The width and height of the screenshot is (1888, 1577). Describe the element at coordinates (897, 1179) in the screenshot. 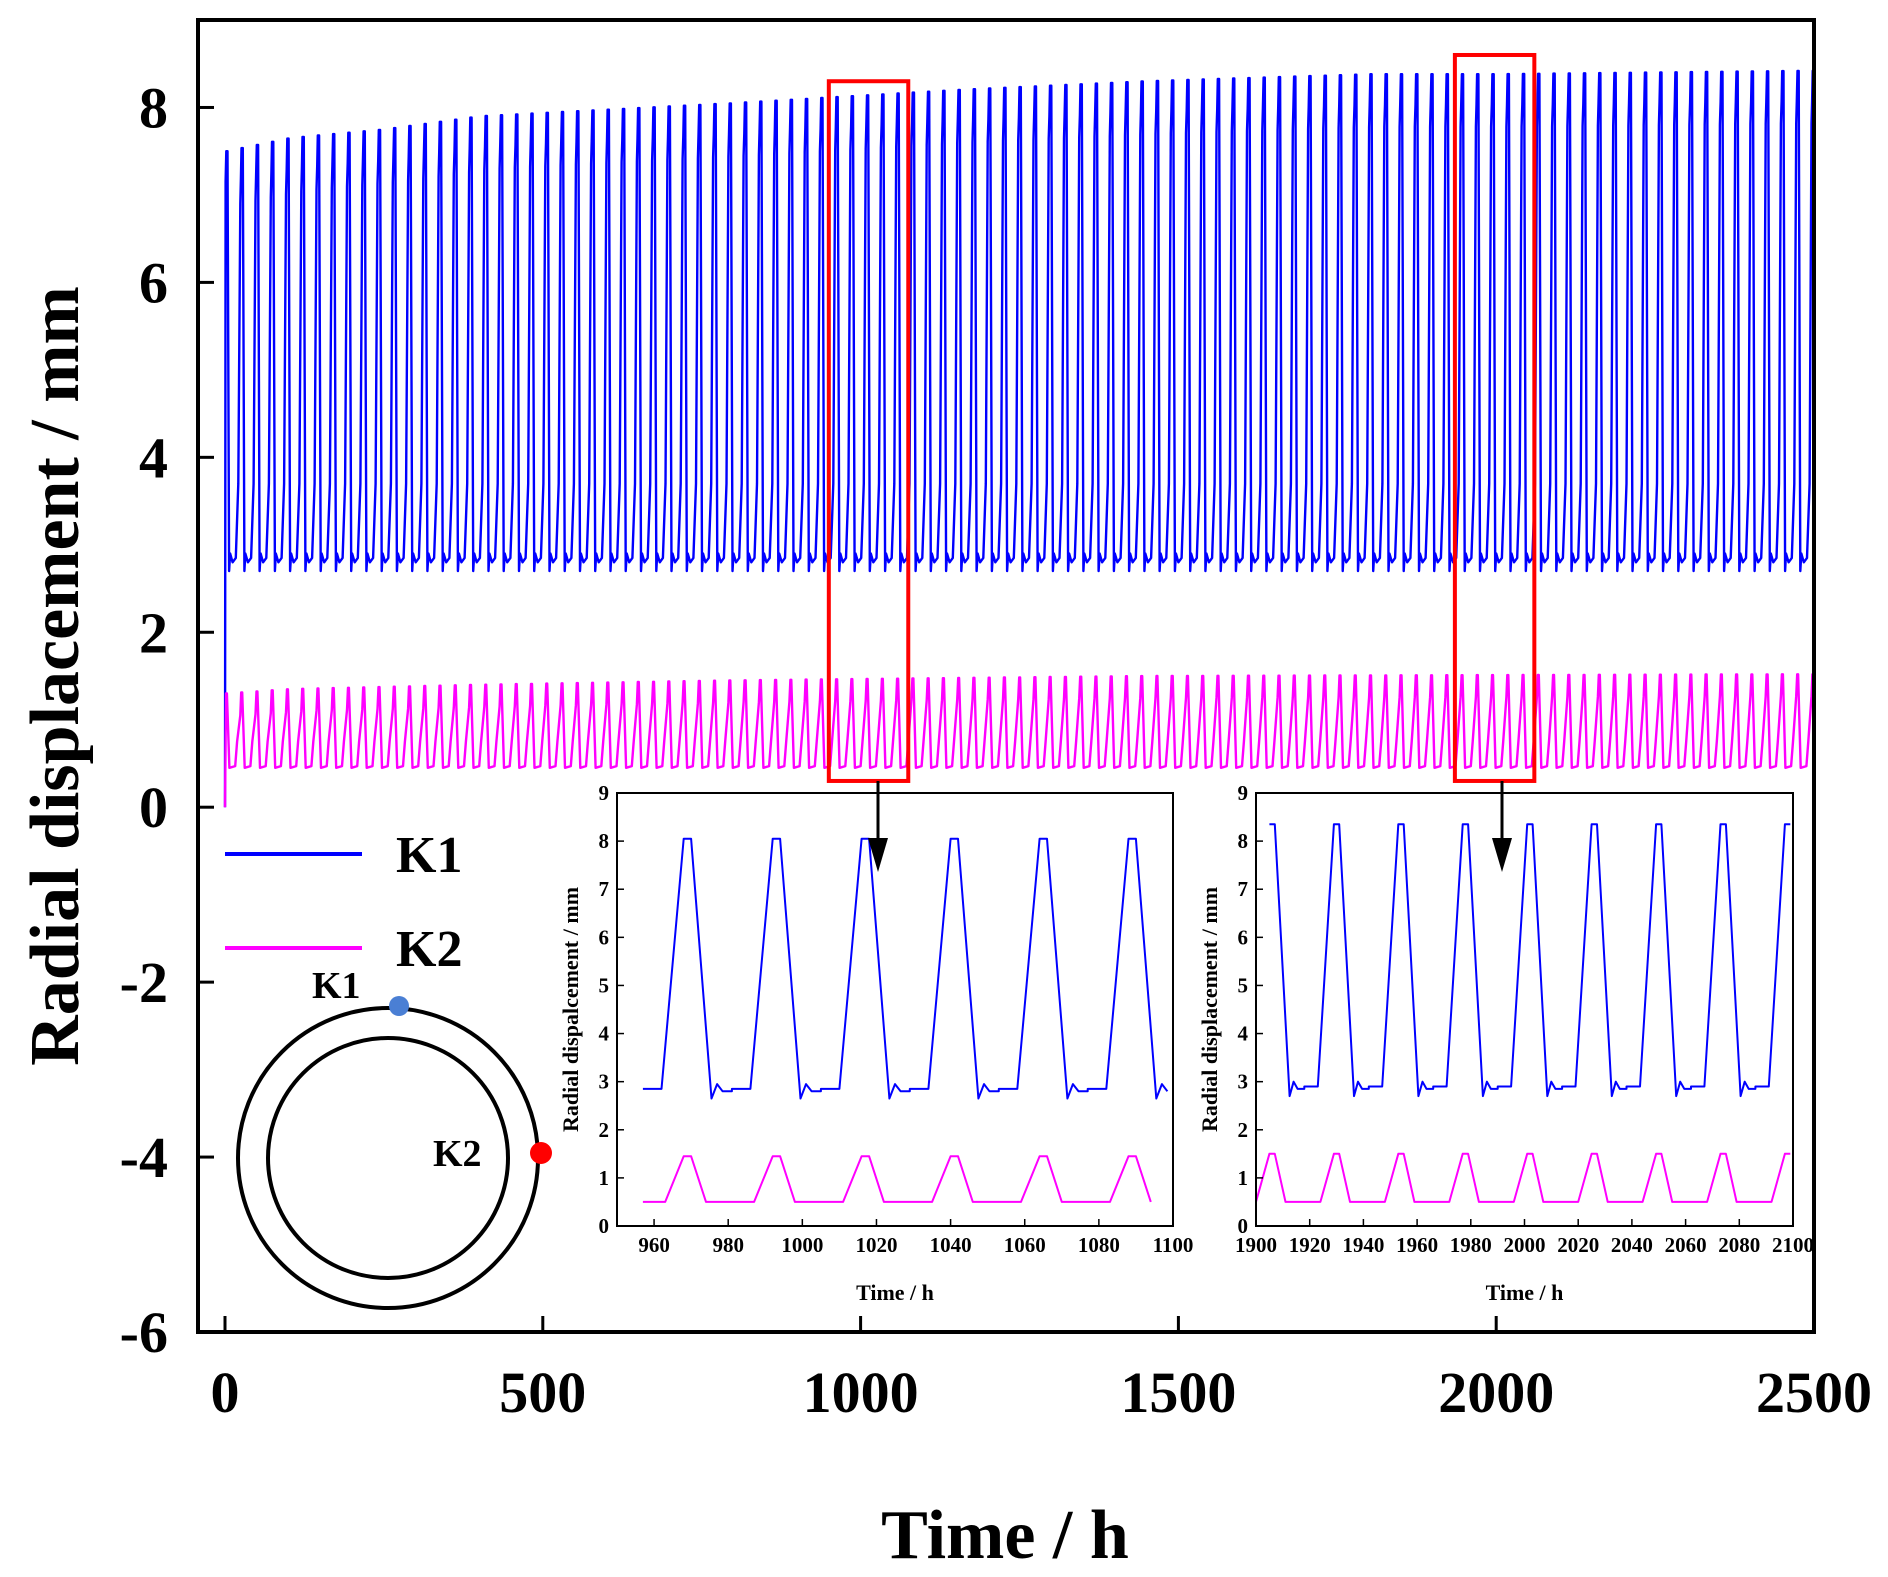

I see `inset-1-series-k2` at that location.